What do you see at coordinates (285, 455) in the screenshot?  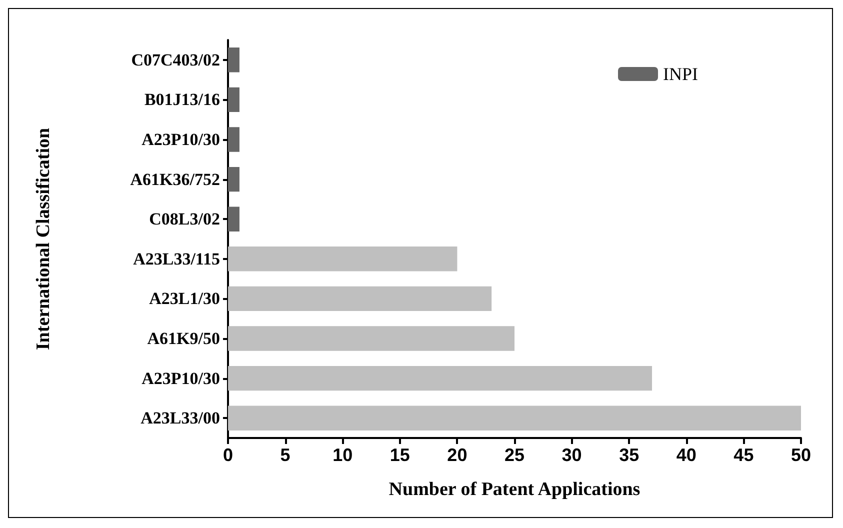 I see `x-tick-label: 5` at bounding box center [285, 455].